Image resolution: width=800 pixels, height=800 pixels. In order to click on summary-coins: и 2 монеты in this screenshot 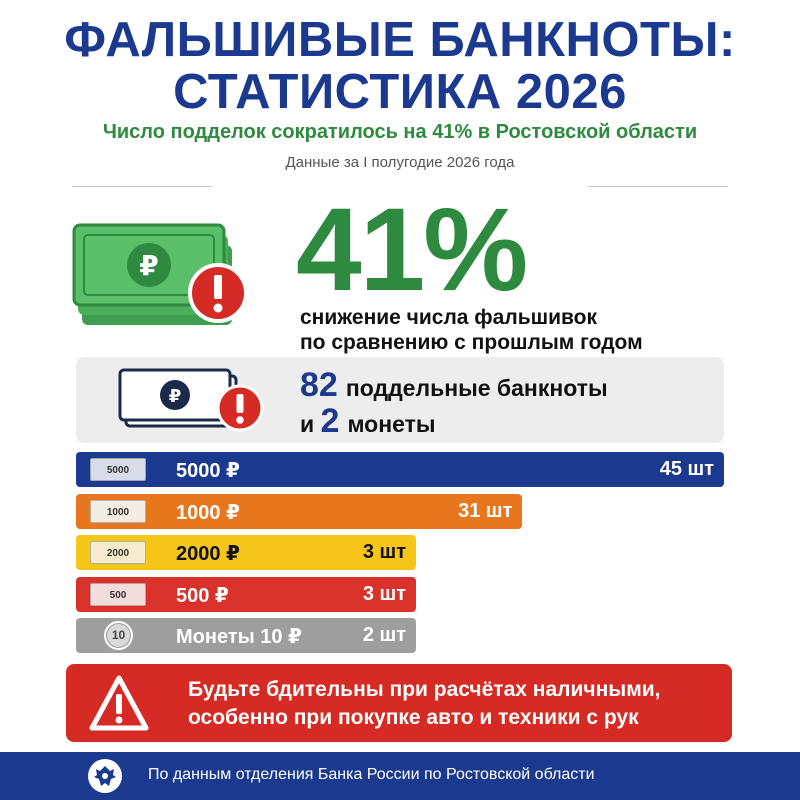, I will do `click(368, 421)`.